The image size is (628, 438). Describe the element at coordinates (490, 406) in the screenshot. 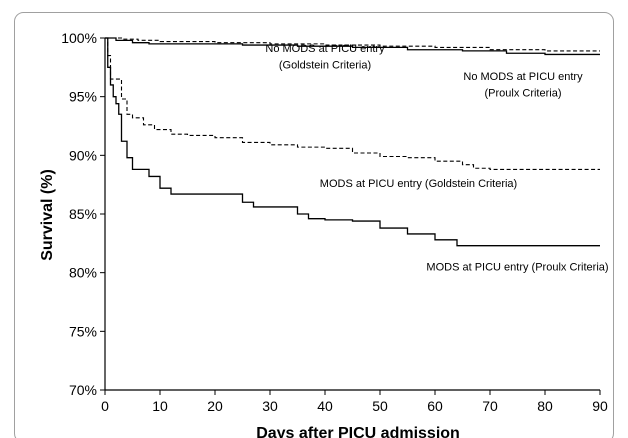

I see `x-tick-label: 70` at that location.